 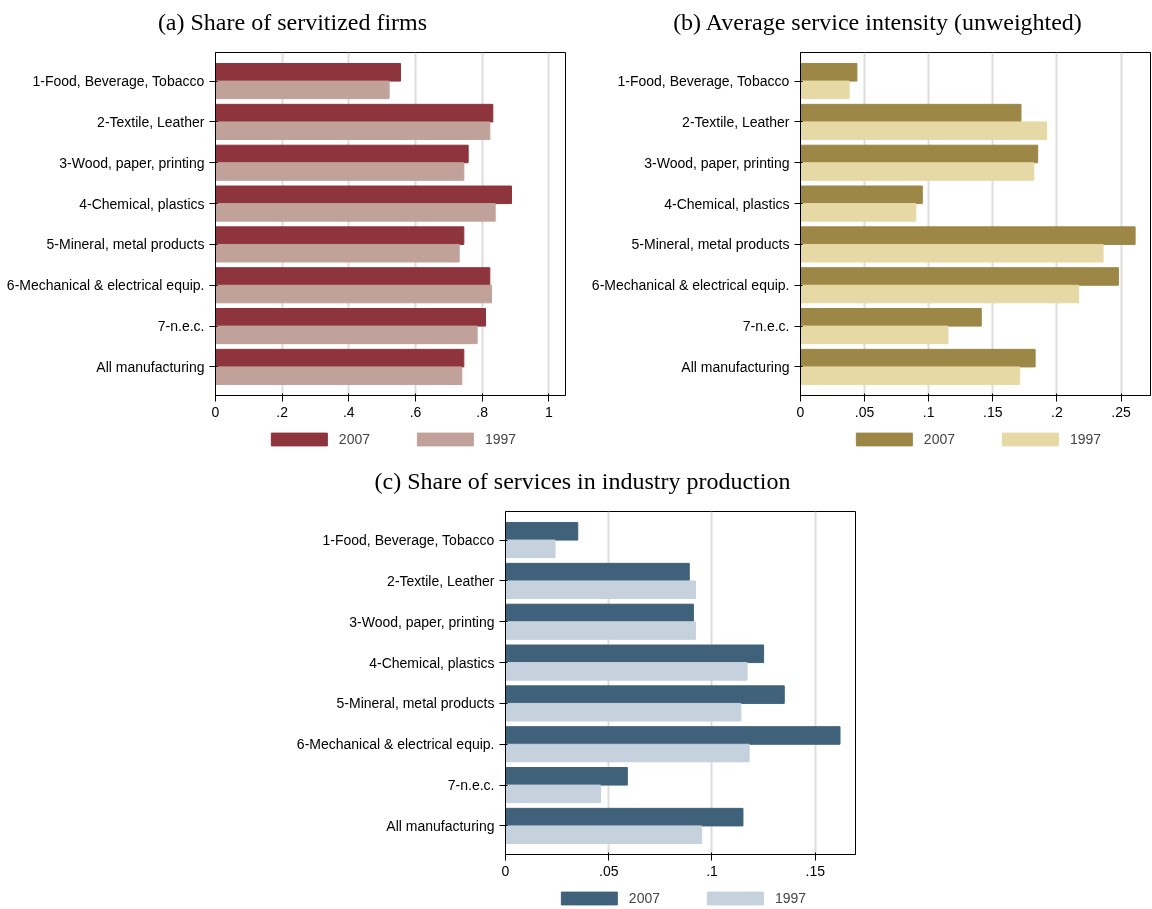 I want to click on x-tick-label: .25, so click(x=1121, y=411).